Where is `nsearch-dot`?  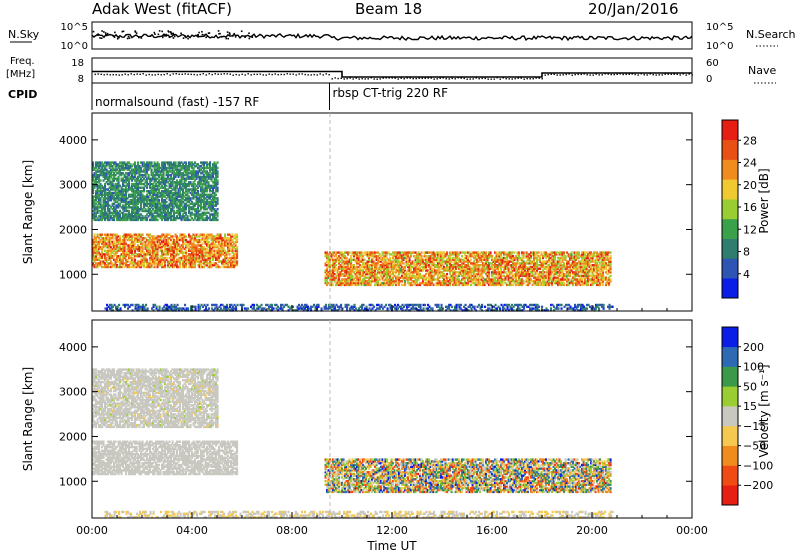
nsearch-dot is located at coordinates (110, 34).